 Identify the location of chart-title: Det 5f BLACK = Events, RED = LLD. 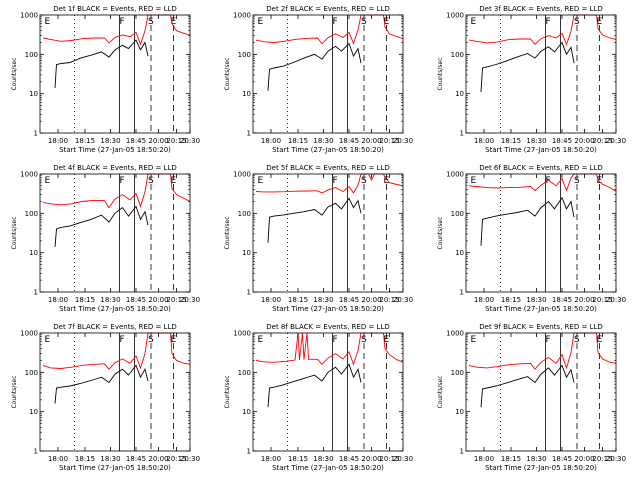
(327, 168).